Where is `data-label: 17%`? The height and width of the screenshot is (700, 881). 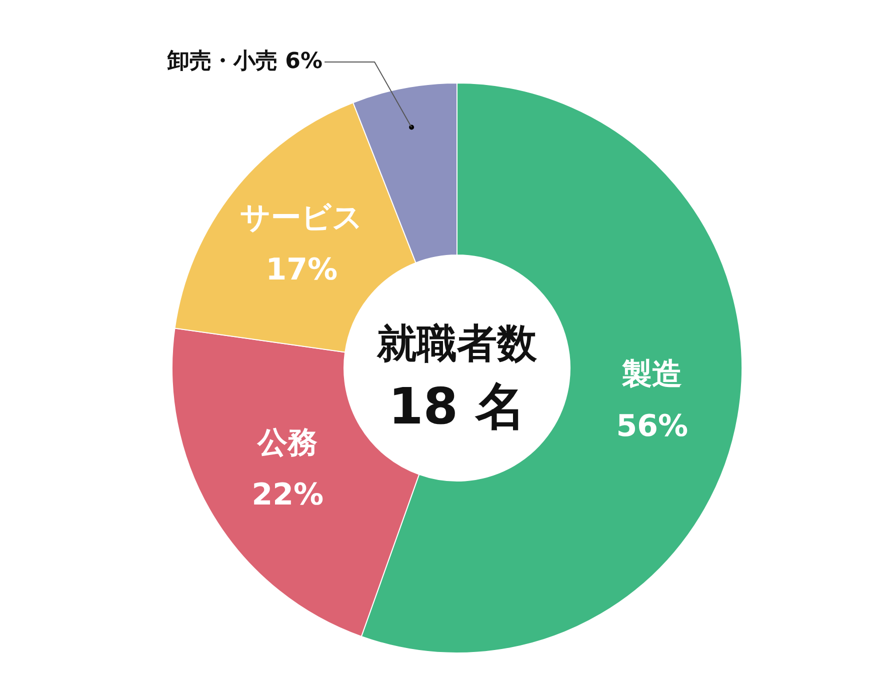 data-label: 17% is located at coordinates (302, 270).